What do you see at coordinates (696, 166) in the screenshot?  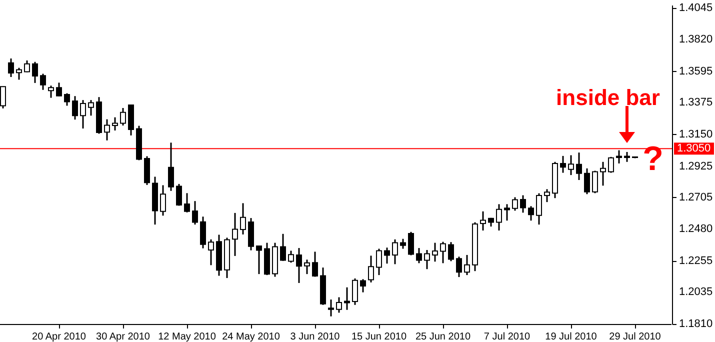 I see `y-tick-label: 1.2925` at bounding box center [696, 166].